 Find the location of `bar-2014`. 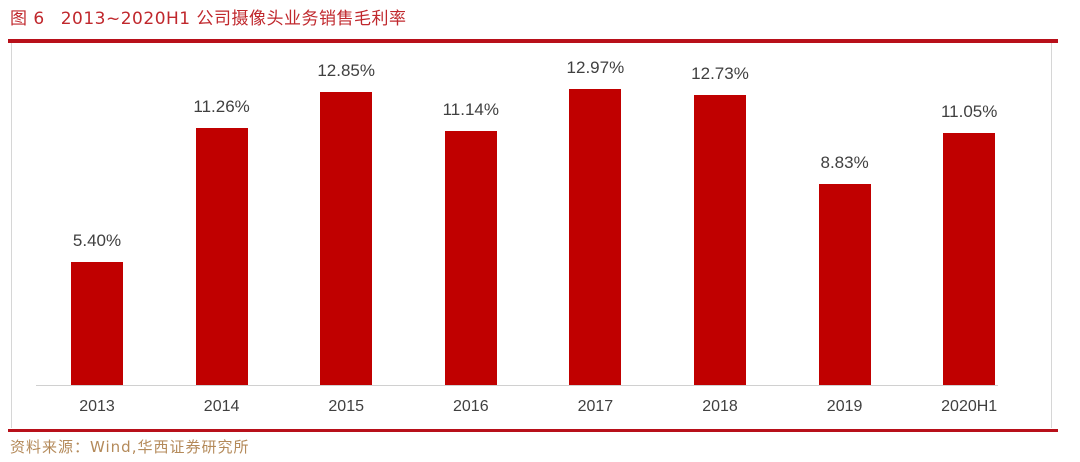

bar-2014 is located at coordinates (221, 256).